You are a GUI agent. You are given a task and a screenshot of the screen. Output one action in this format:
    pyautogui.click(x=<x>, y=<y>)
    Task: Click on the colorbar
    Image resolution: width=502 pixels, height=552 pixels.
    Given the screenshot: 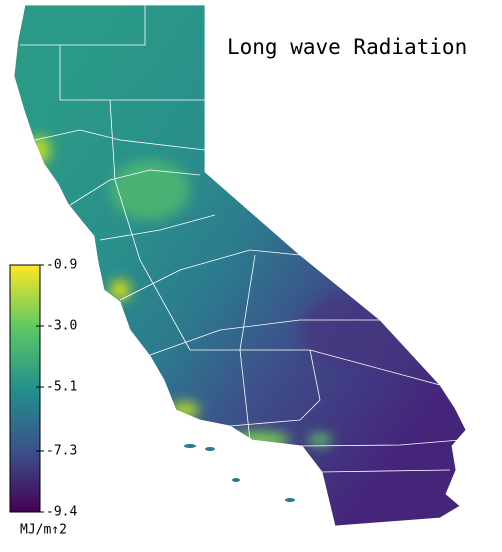 What is the action you would take?
    pyautogui.click(x=25, y=388)
    